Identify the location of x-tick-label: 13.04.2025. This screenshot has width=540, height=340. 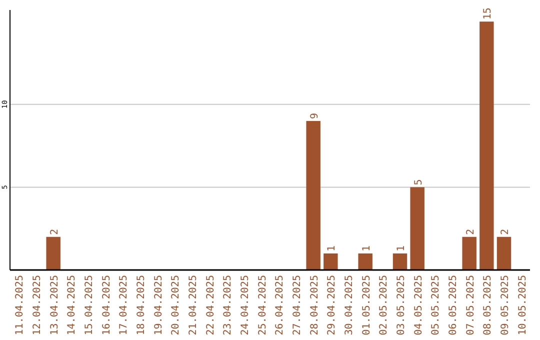
(54, 305).